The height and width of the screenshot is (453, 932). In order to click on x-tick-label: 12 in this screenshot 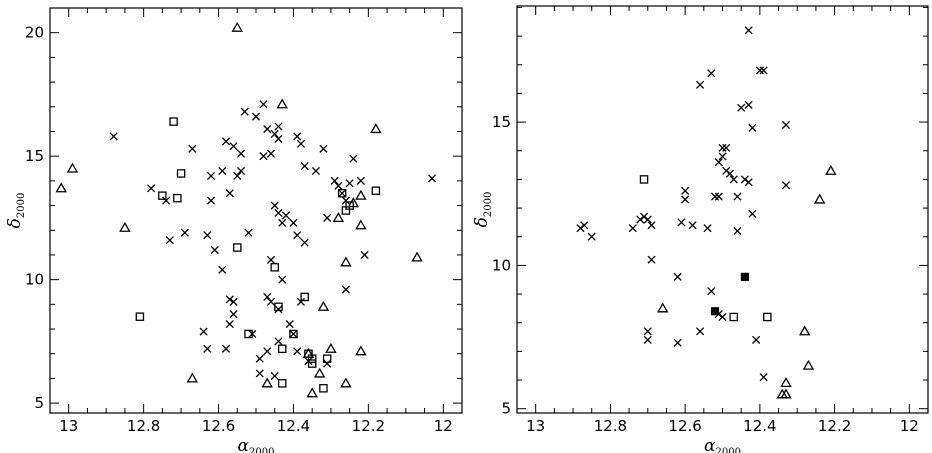, I will do `click(909, 426)`.